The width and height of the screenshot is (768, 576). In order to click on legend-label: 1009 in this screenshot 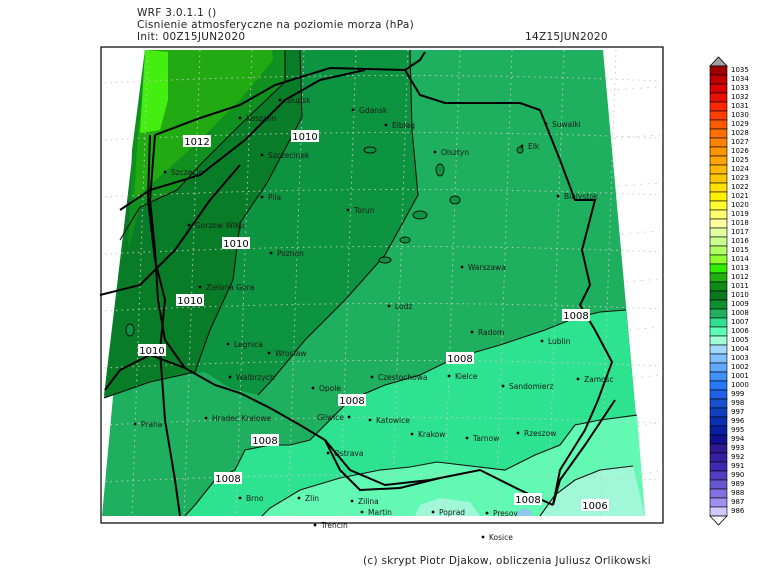, I will do `click(740, 304)`.